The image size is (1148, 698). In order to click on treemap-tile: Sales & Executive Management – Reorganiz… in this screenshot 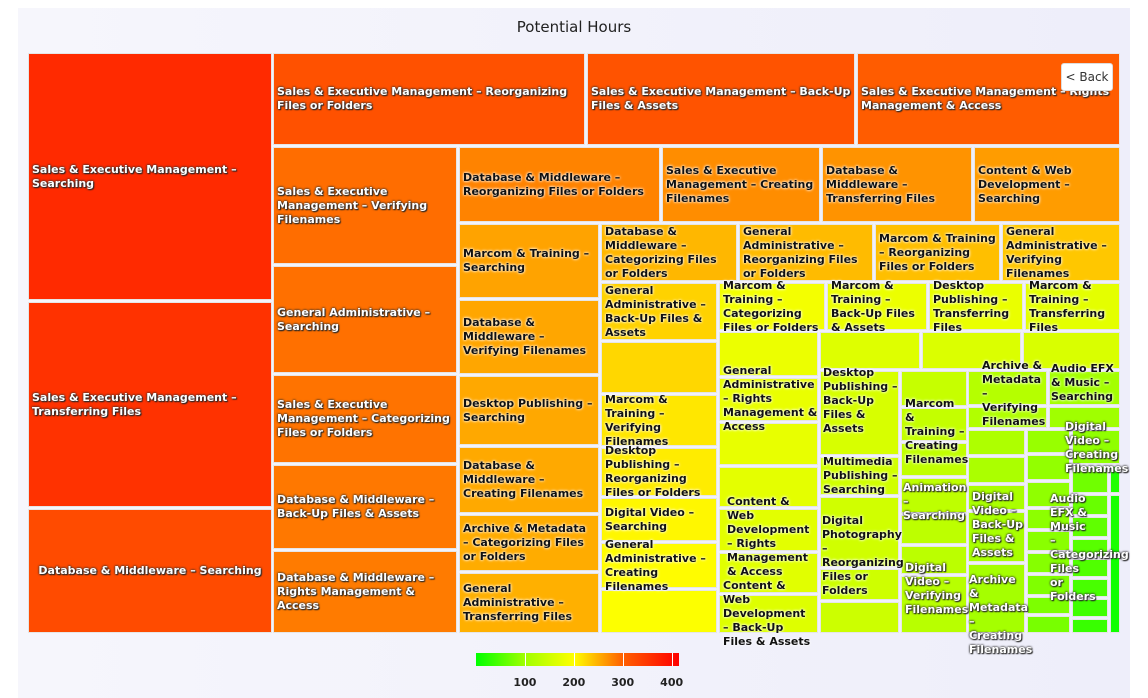, I will do `click(429, 99)`.